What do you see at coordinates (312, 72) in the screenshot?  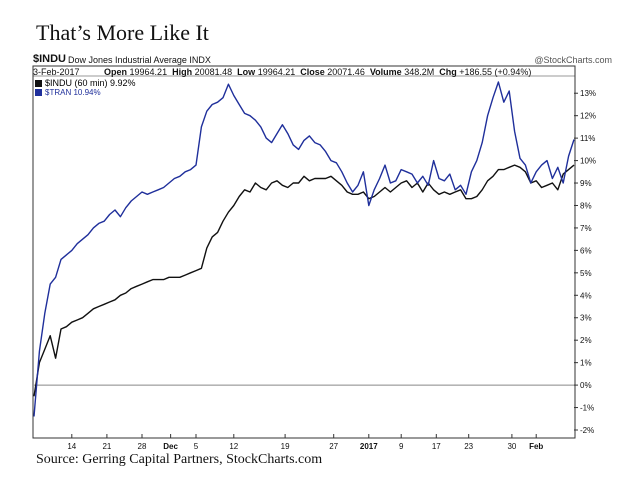 I see `close-label: Close` at bounding box center [312, 72].